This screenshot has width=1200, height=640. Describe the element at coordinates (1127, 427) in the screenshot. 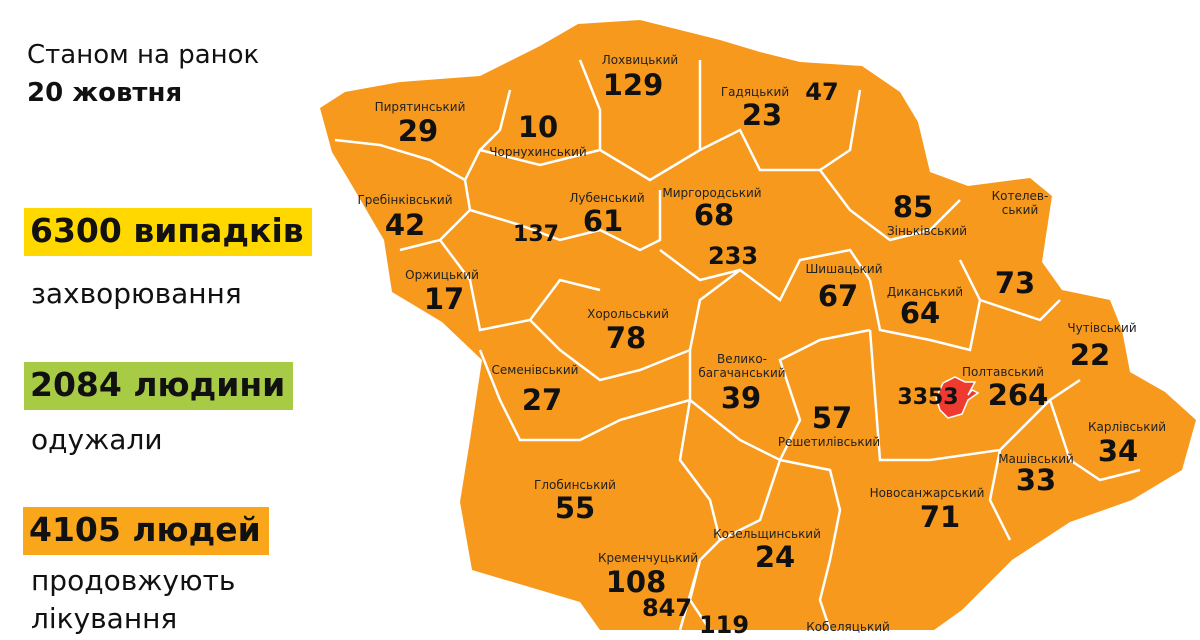

I see `district-name: Карлівський` at that location.